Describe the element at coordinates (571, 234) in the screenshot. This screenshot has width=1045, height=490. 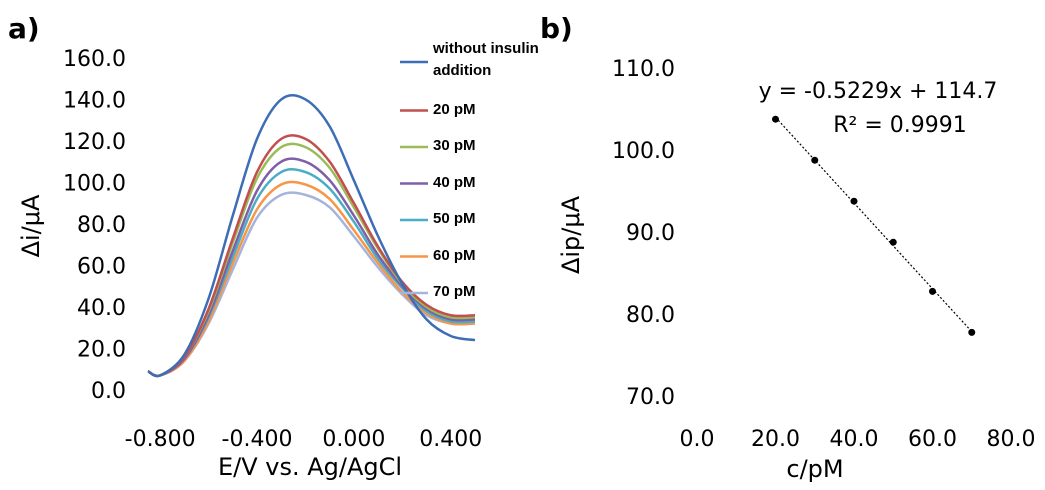
I see `y-axis-title: Δip/μA` at that location.